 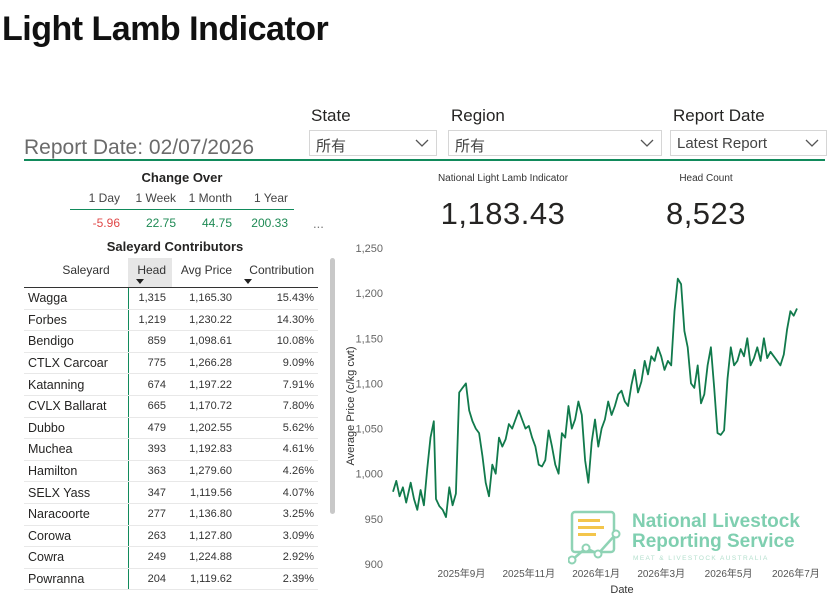 I want to click on y-axis-label: Average Price (c/kg cwt), so click(x=351, y=405).